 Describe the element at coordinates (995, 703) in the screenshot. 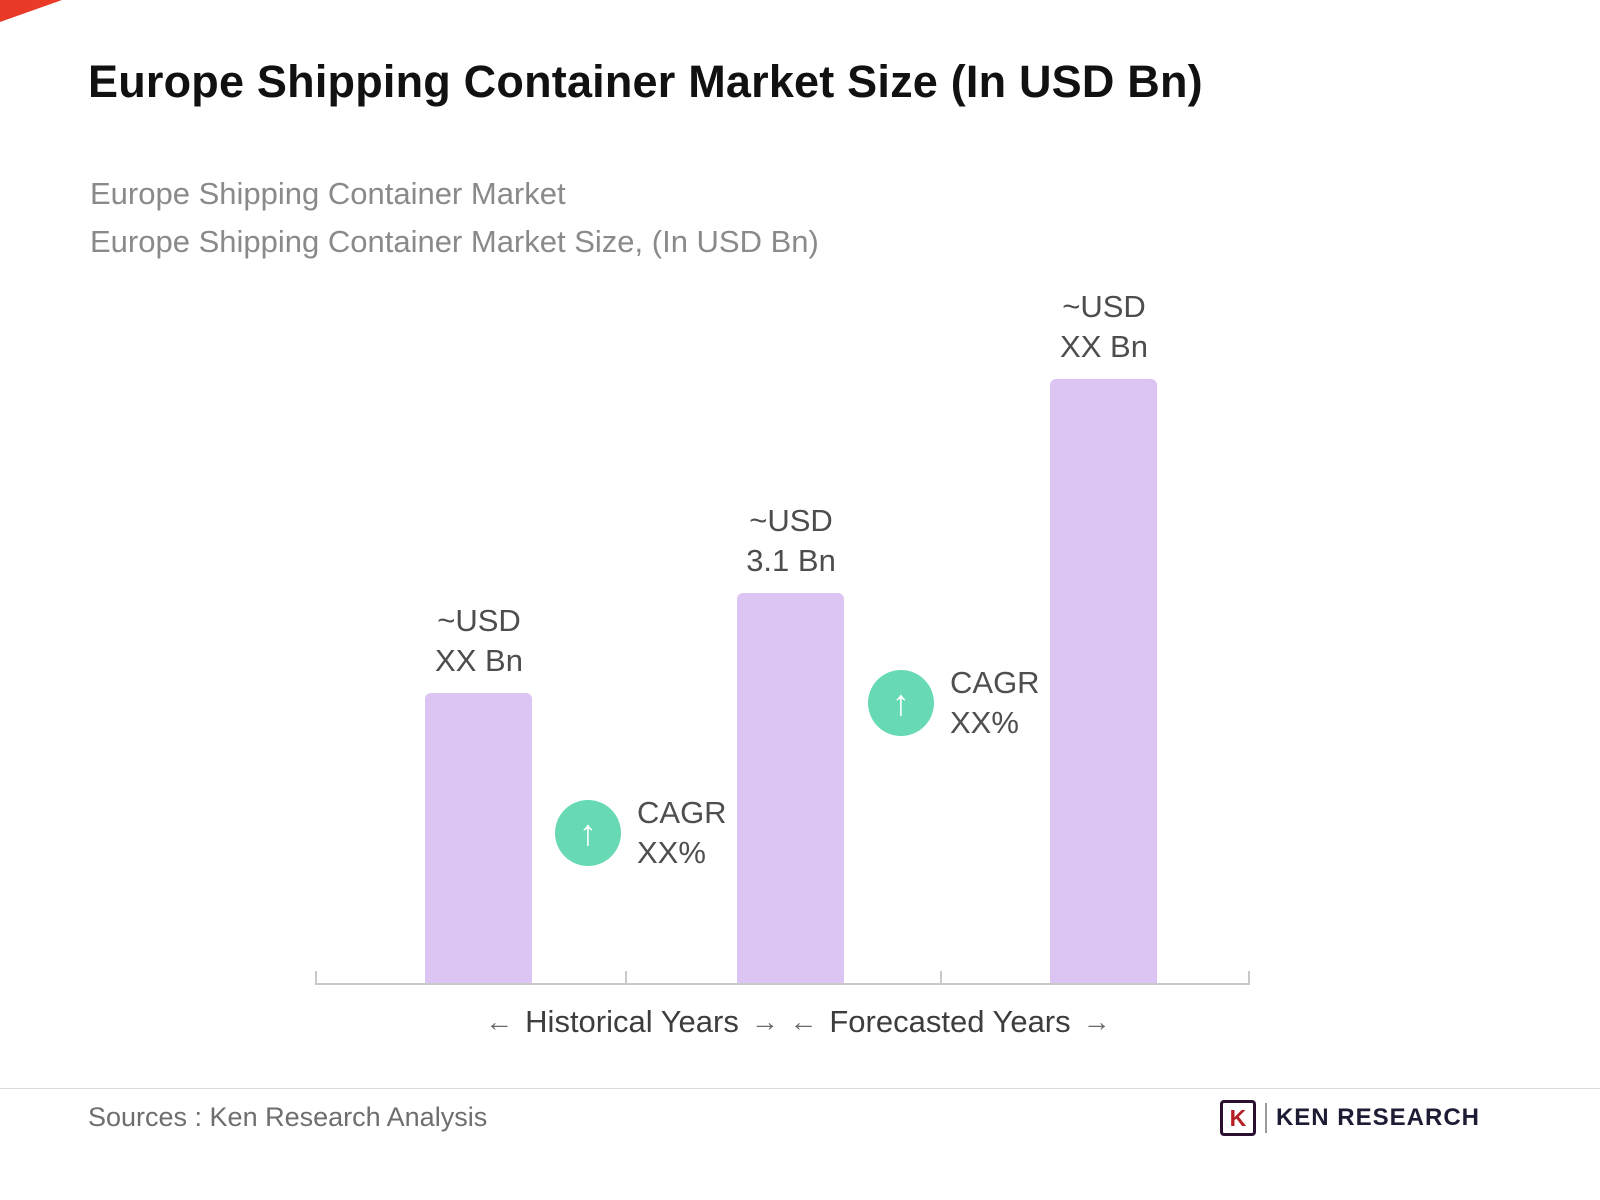

I see `cagr-label-2: CAGR XX%` at that location.